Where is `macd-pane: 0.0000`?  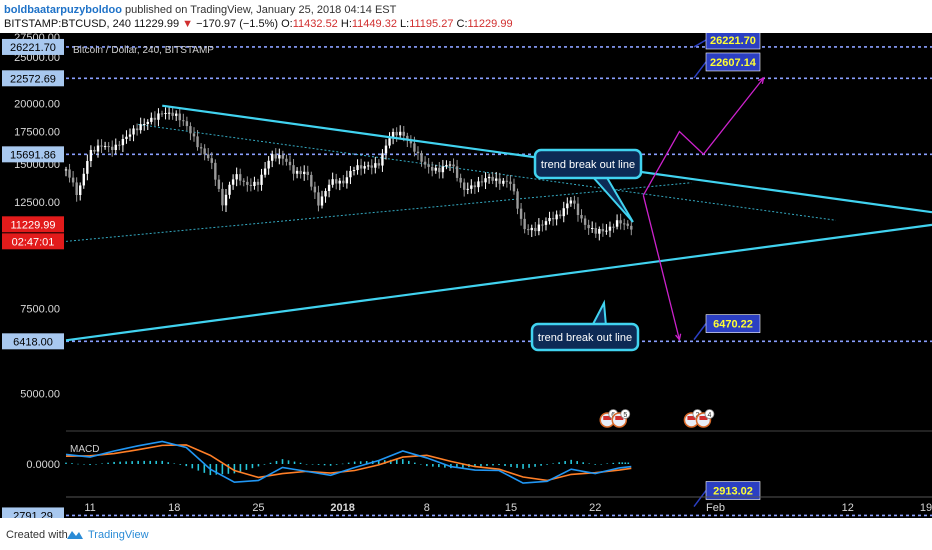 macd-pane: 0.0000 is located at coordinates (479, 457).